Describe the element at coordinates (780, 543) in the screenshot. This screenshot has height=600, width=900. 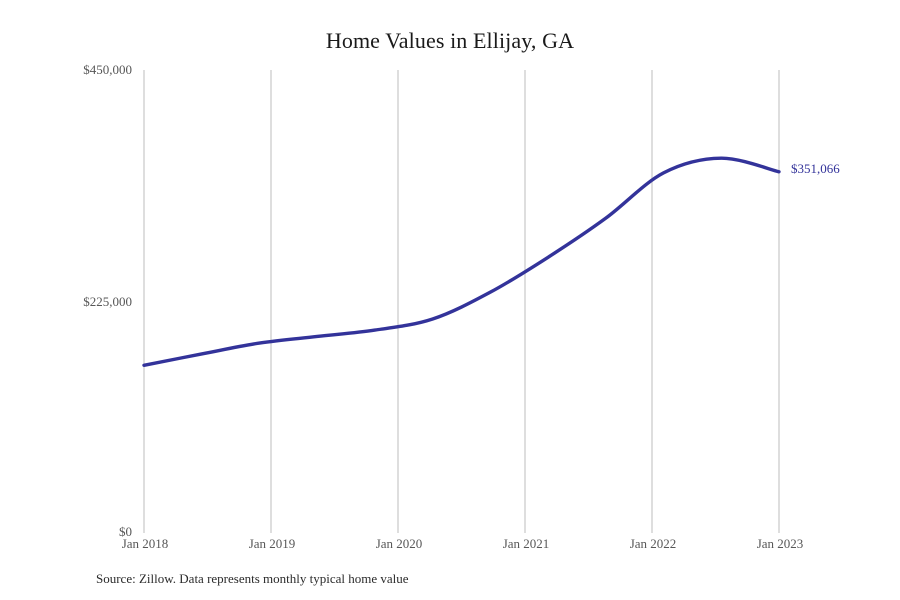
I see `x-axis-tick-jan-2023: Jan 2023` at that location.